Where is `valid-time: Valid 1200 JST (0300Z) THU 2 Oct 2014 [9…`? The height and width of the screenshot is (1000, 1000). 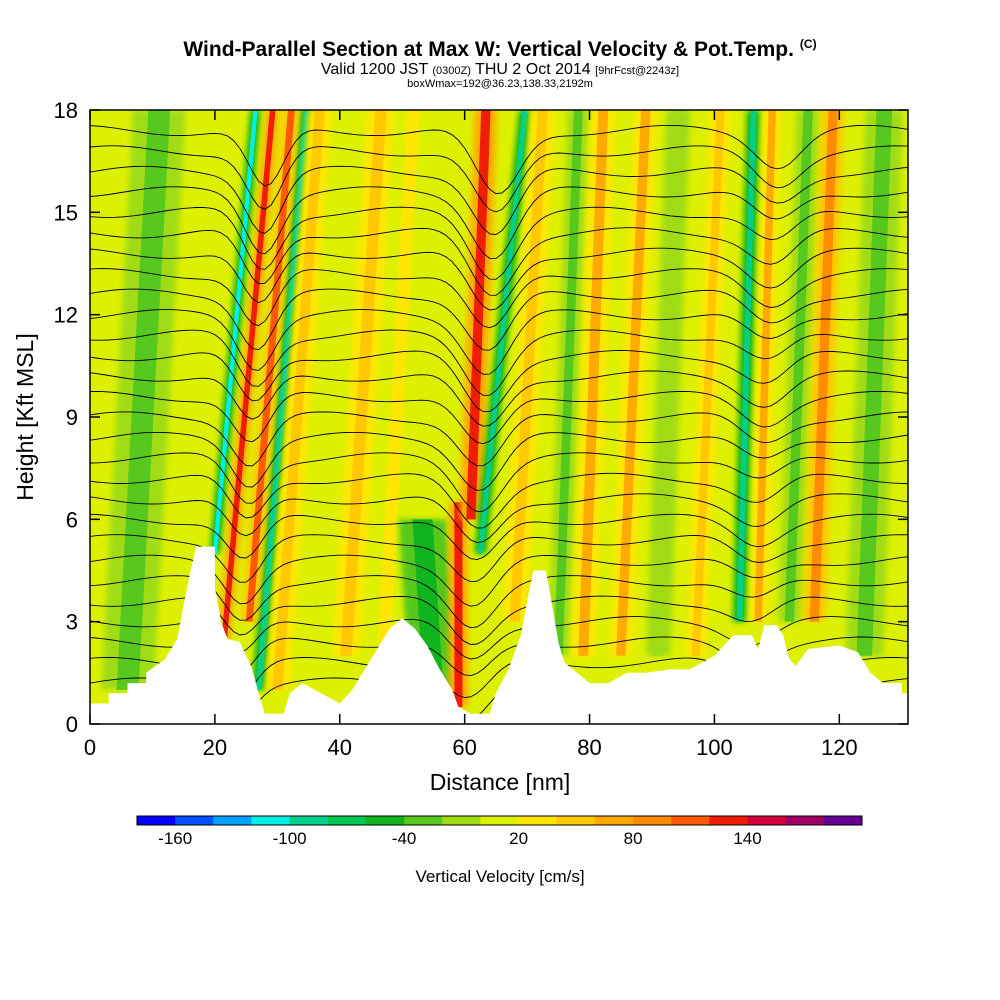
valid-time: Valid 1200 JST (0300Z) THU 2 Oct 2014 [9… is located at coordinates (500, 70).